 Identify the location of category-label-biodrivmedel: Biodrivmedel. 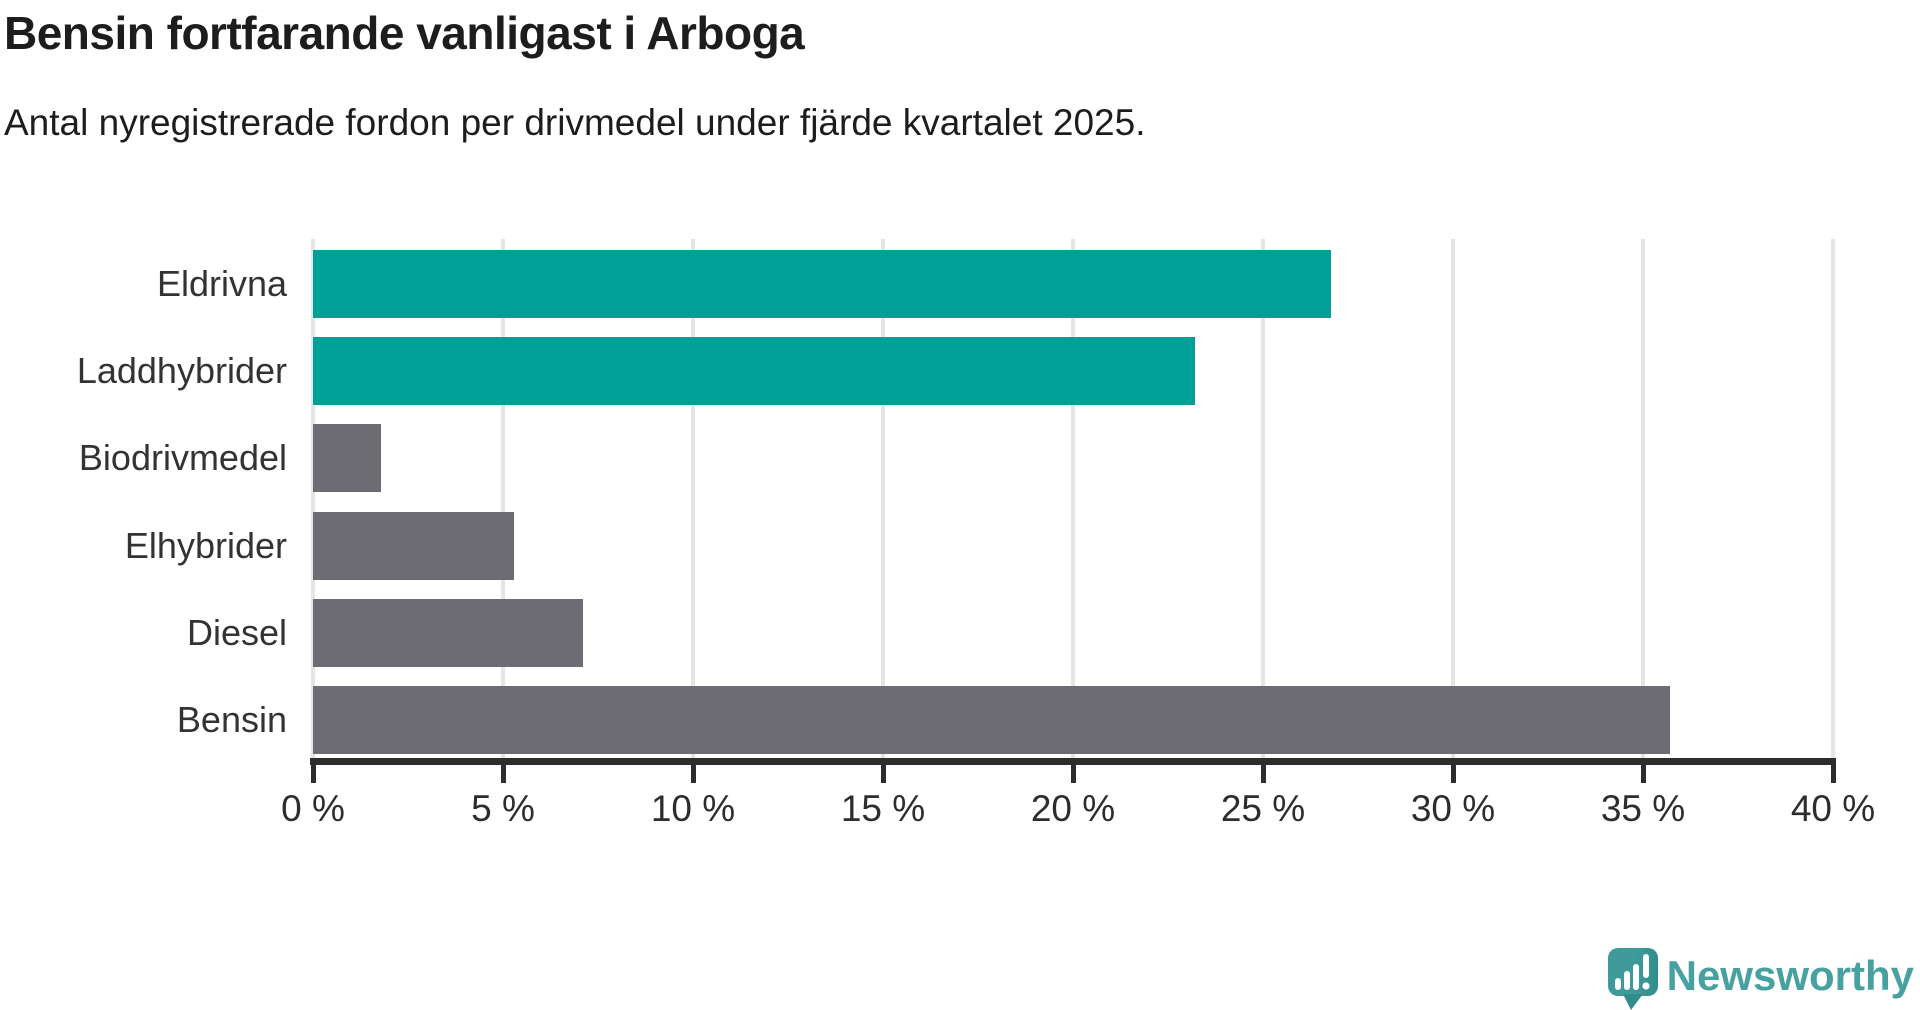
(182, 457).